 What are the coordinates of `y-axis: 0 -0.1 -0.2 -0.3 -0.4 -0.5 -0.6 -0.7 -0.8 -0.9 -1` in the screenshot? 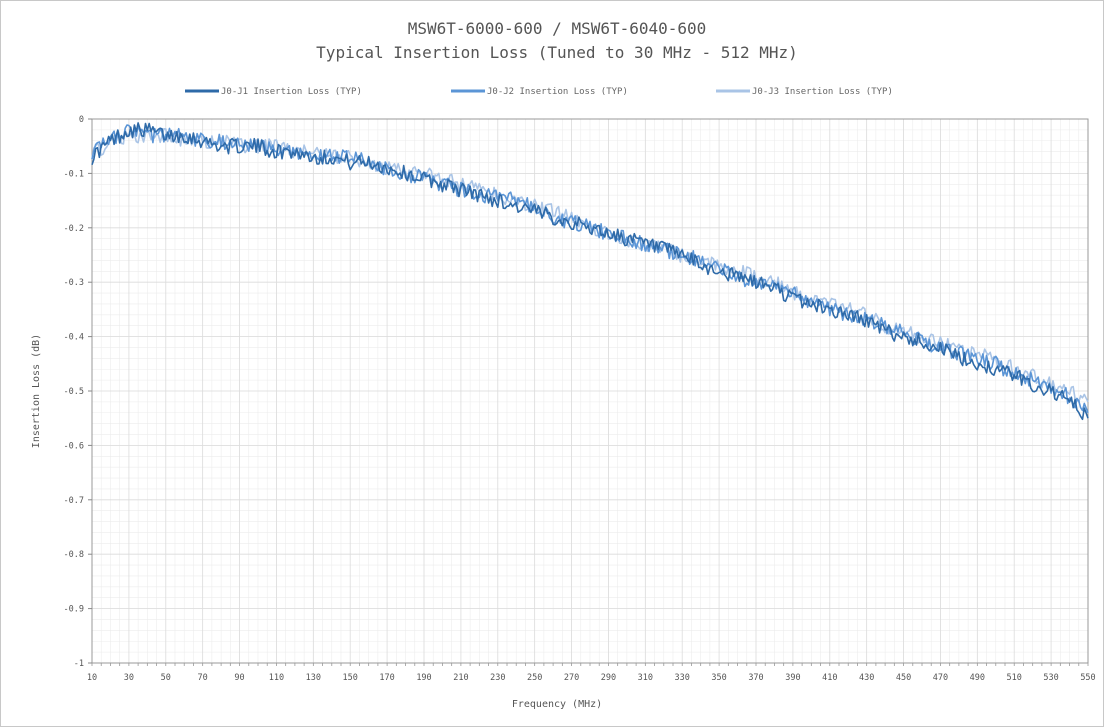 It's located at (78, 392).